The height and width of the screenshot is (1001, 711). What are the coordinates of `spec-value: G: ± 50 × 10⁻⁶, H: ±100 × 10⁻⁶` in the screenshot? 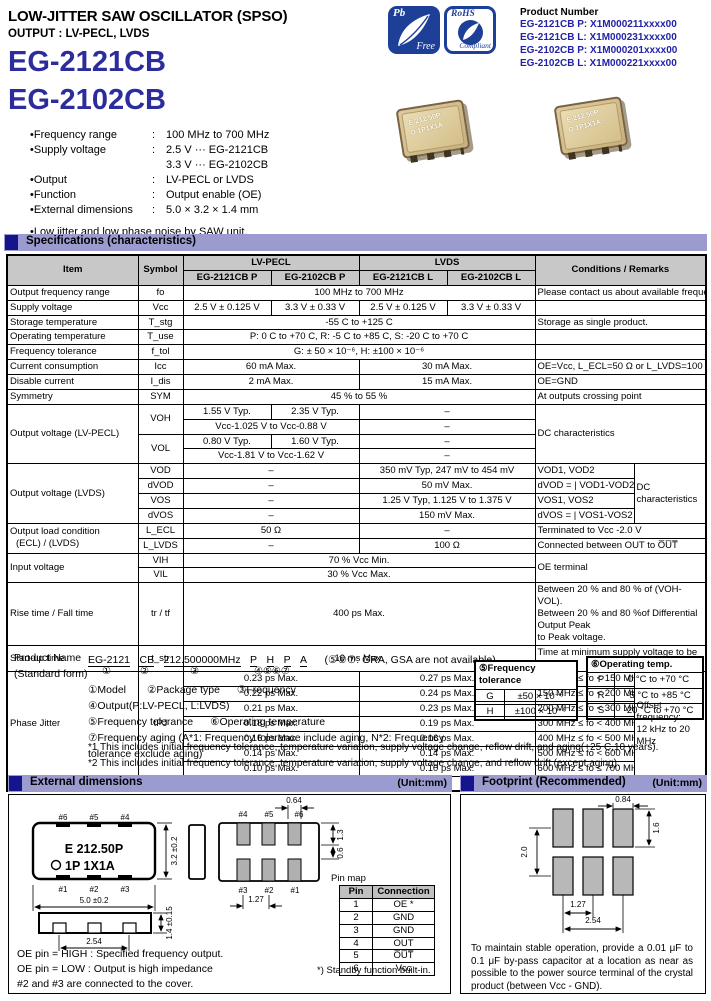 It's located at (359, 352).